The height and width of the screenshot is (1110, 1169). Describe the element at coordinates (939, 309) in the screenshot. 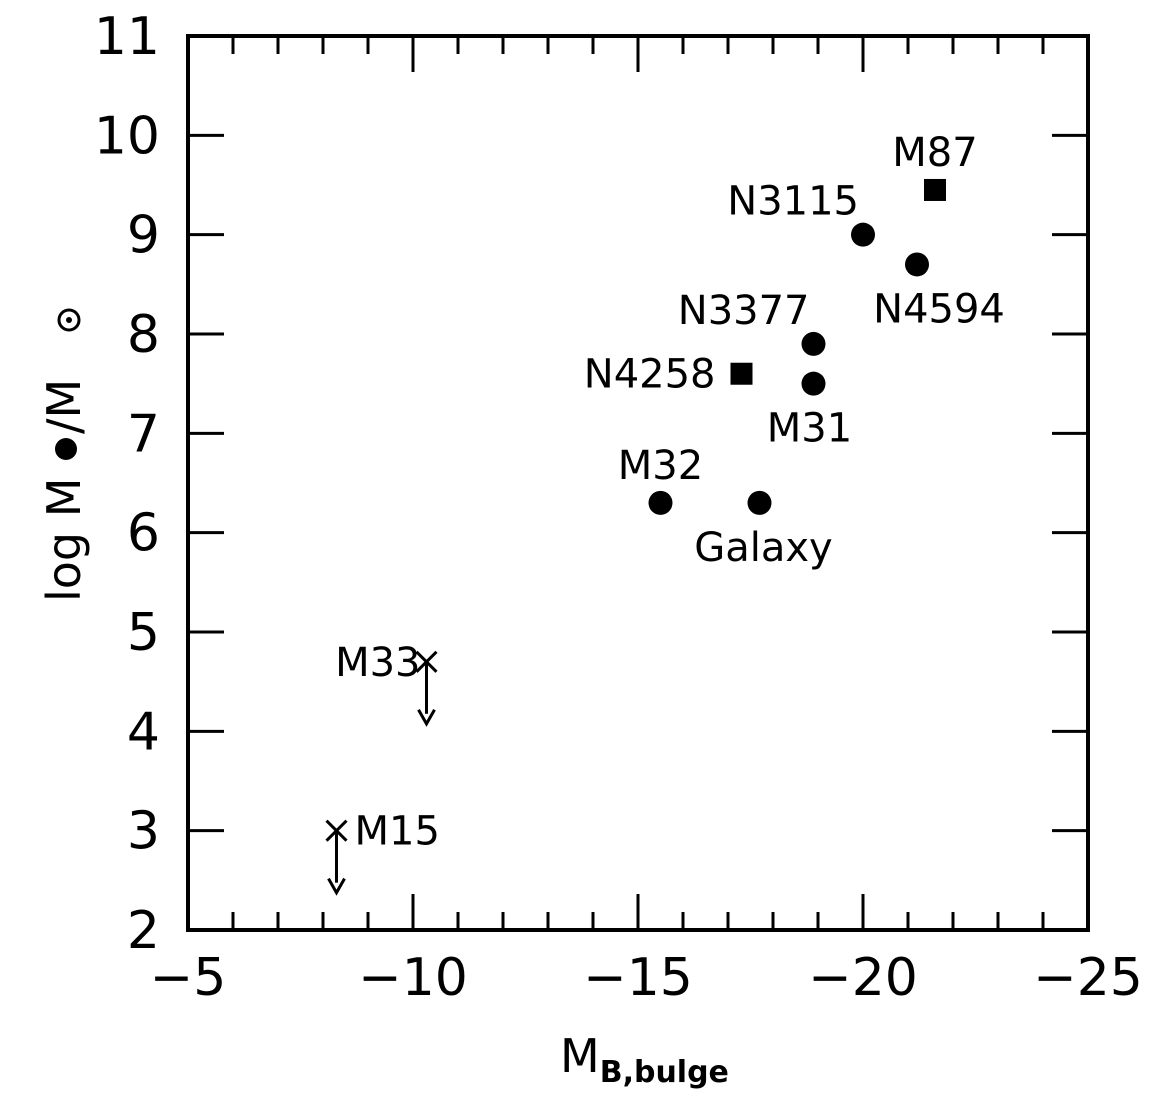

I see `point-label: N4594` at that location.